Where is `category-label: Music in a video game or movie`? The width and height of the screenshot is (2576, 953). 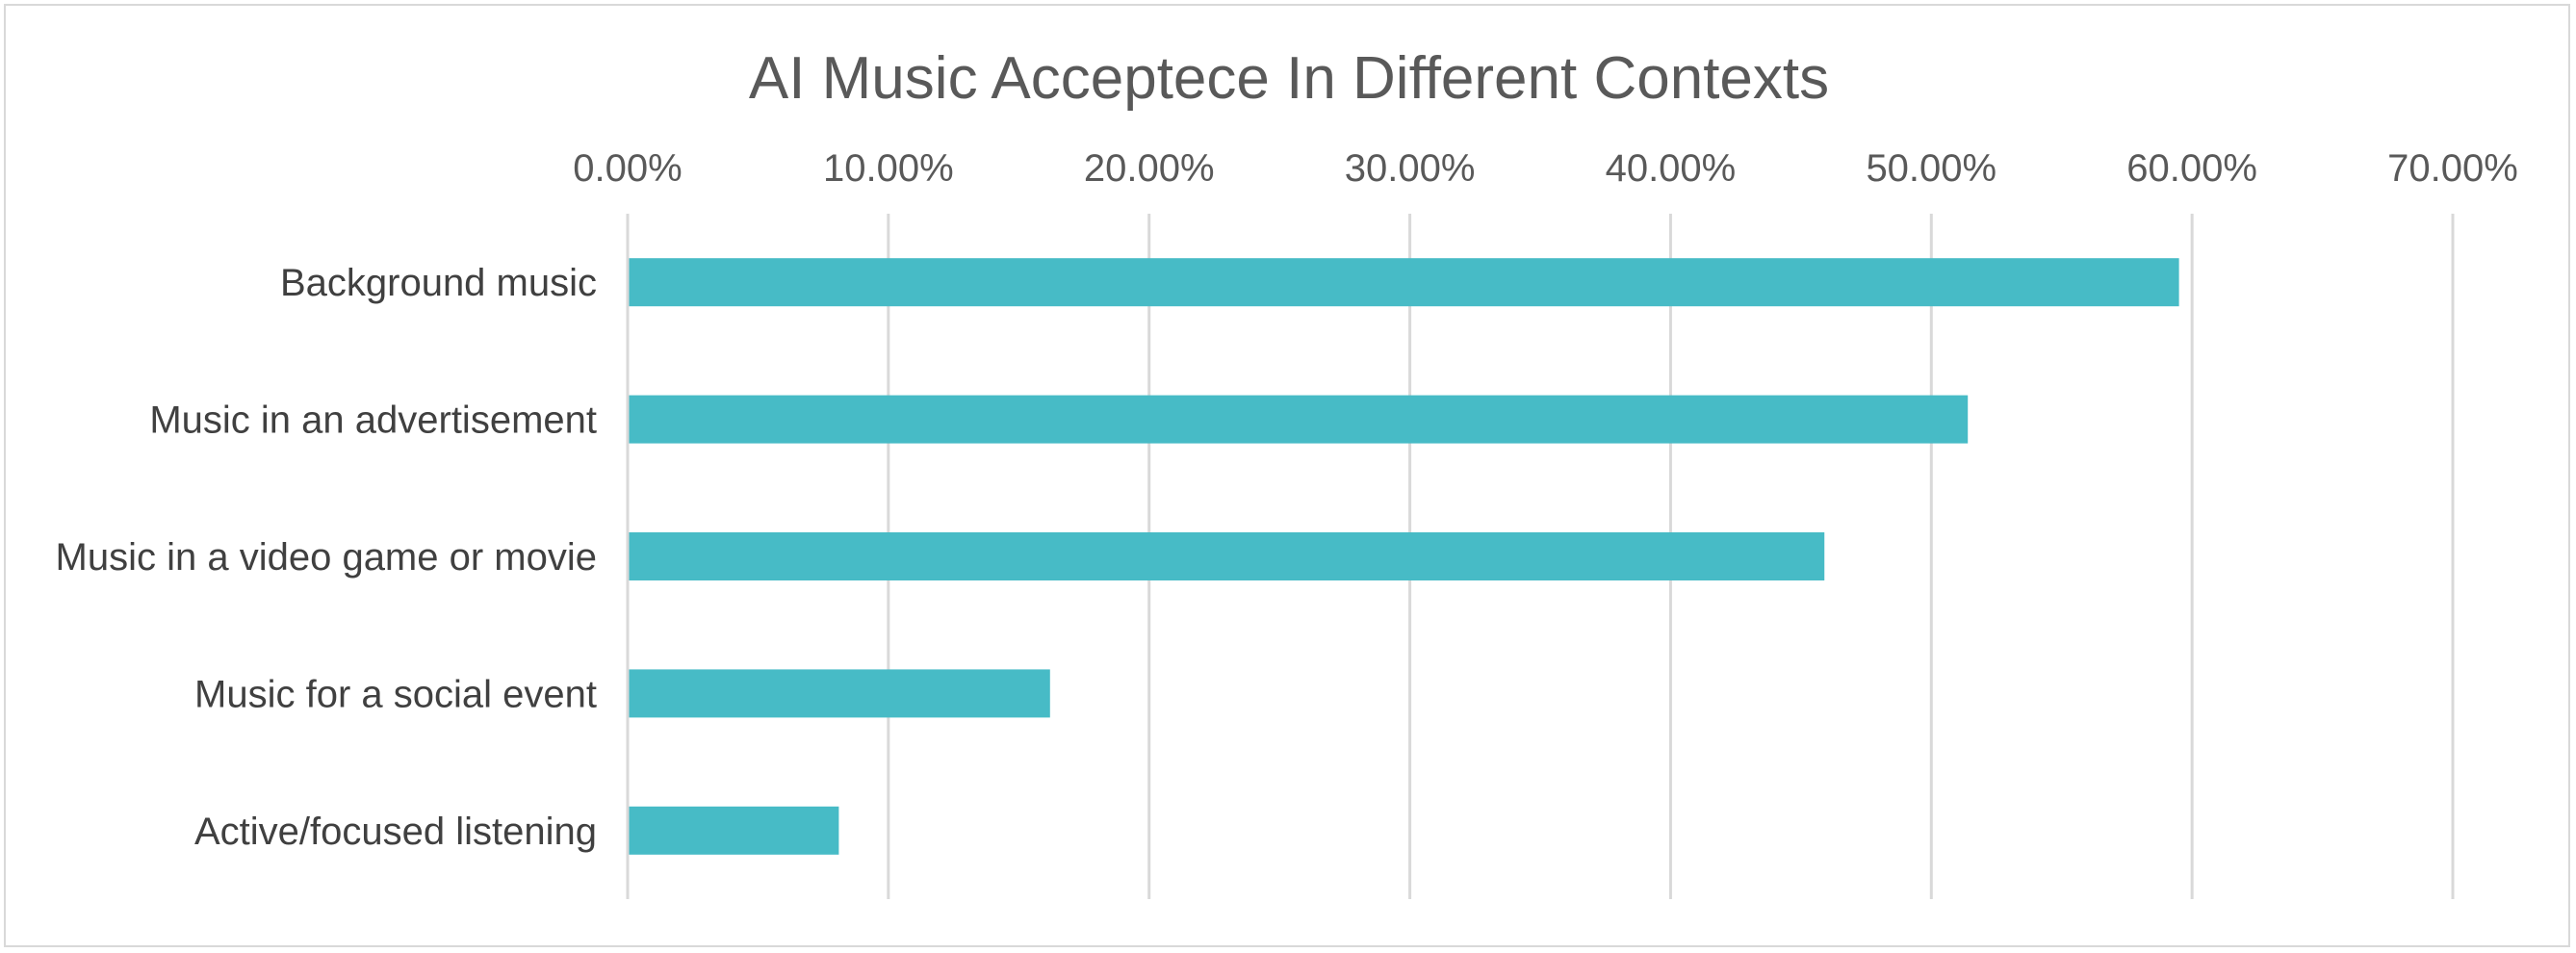
category-label: Music in a video game or movie is located at coordinates (326, 557).